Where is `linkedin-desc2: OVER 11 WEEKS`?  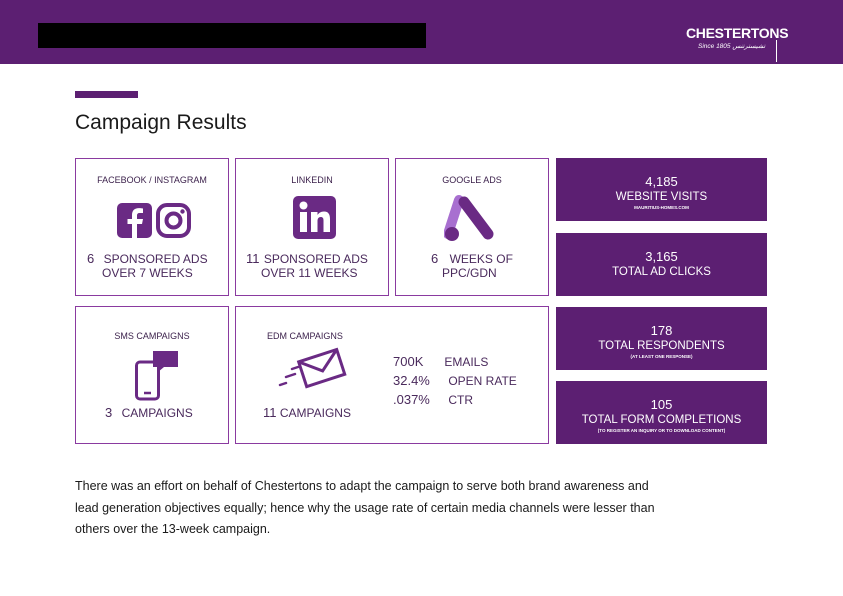 linkedin-desc2: OVER 11 WEEKS is located at coordinates (309, 273).